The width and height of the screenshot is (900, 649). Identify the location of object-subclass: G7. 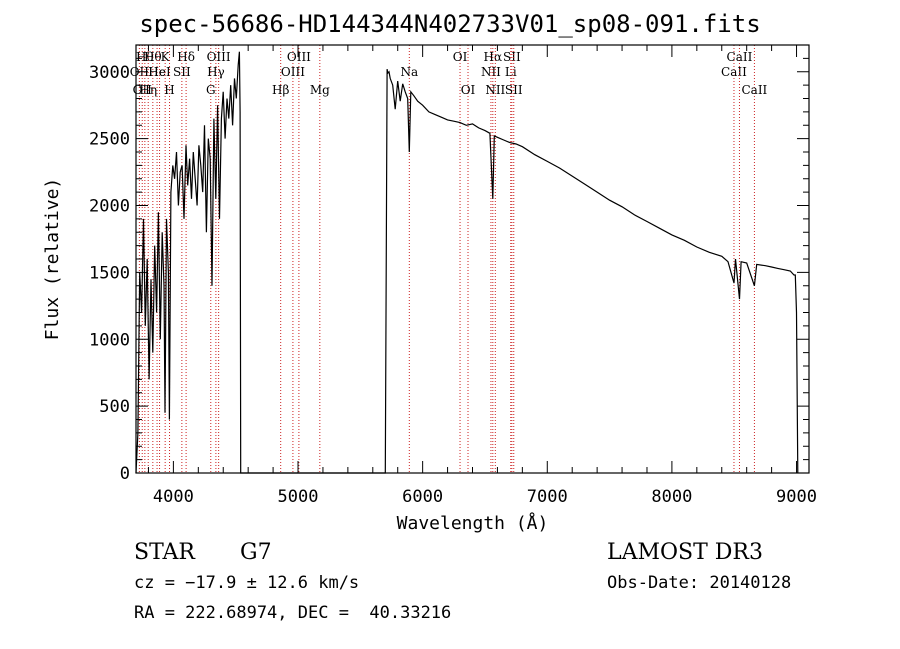
(256, 552).